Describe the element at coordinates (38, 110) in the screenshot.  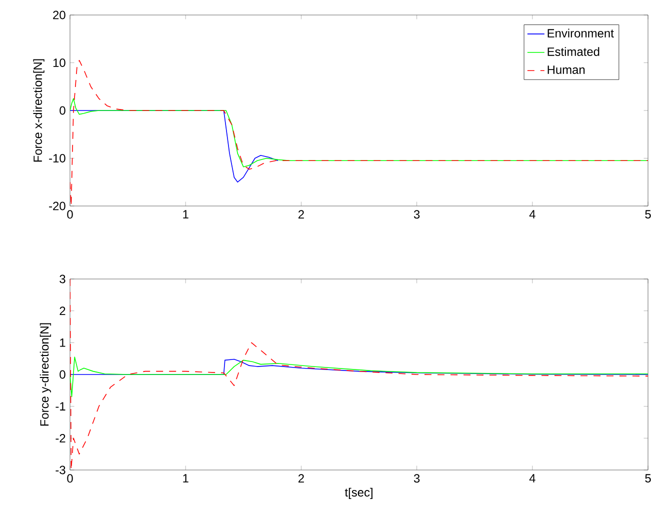
I see `y-axis-title: Force x-direction[N]` at that location.